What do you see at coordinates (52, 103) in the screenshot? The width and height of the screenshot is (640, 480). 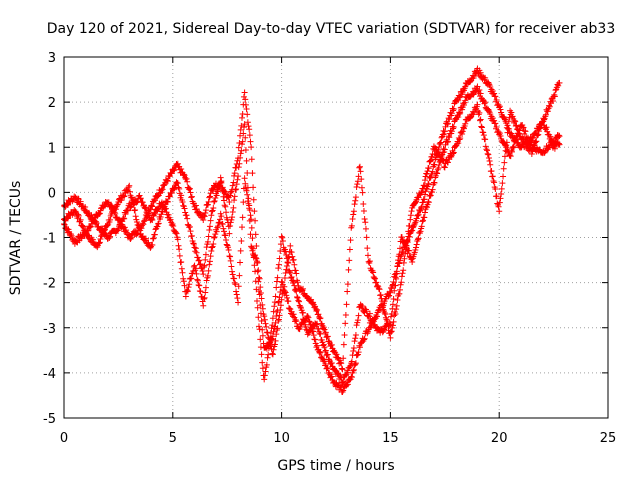 I see `y-tick-label: 2` at bounding box center [52, 103].